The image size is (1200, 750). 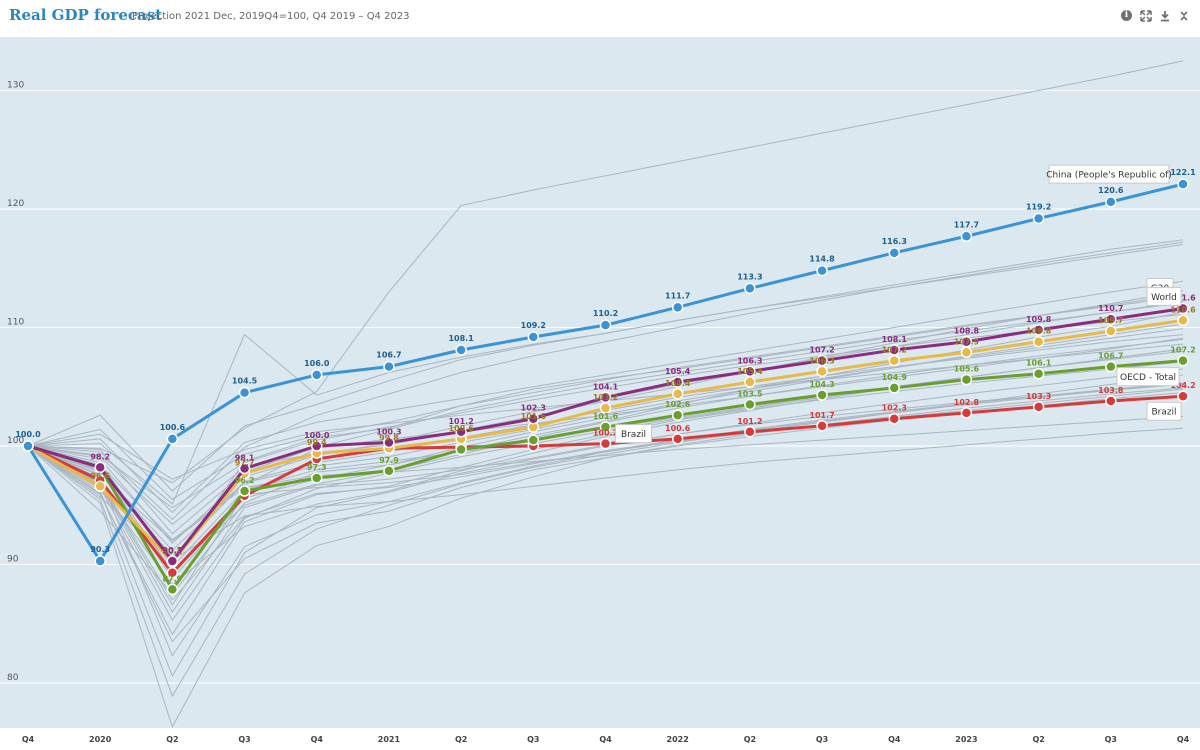 What do you see at coordinates (1155, 15) in the screenshot?
I see `chart-toolbar: i` at bounding box center [1155, 15].